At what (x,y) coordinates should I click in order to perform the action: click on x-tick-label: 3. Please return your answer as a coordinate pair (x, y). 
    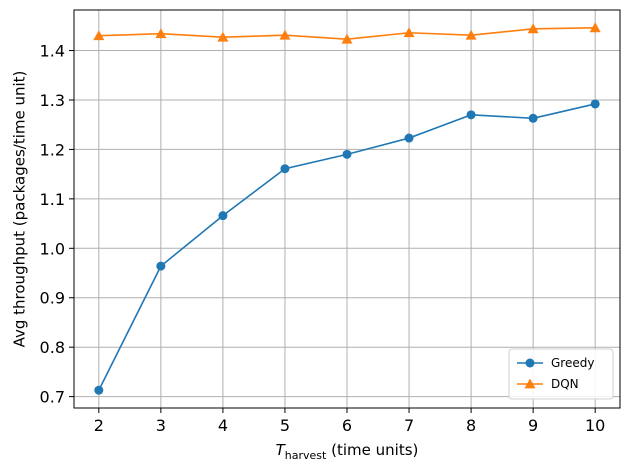
    Looking at the image, I should click on (161, 425).